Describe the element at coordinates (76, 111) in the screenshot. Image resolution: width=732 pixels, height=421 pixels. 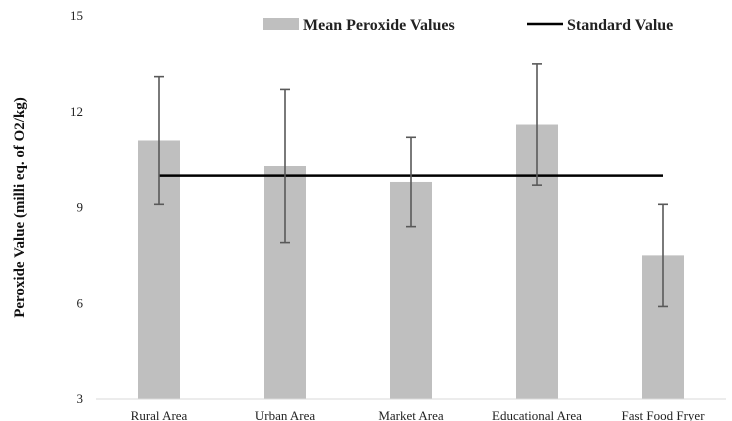
I see `y-tick-label: 12` at that location.